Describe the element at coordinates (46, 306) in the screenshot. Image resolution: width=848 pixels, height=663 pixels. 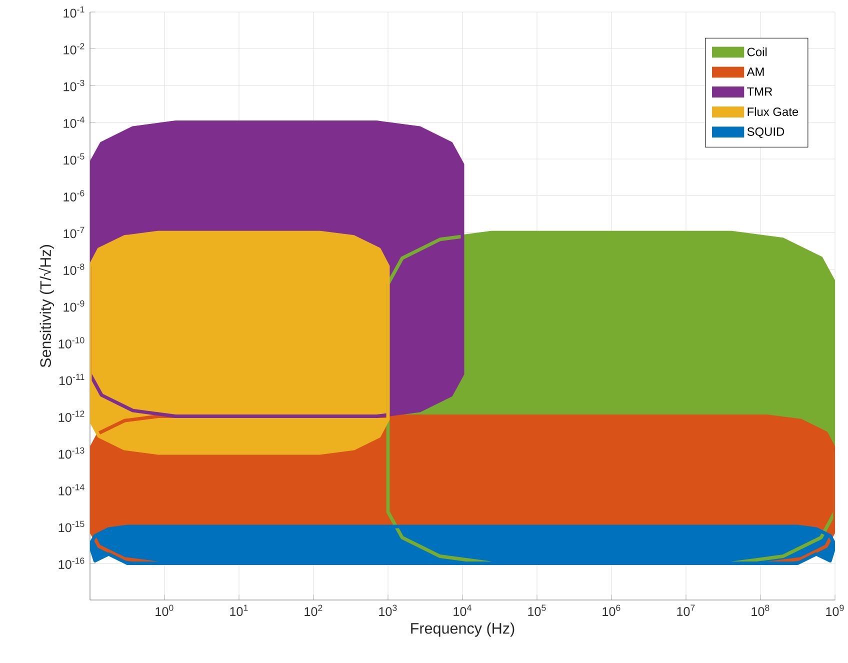
I see `y-axis-title: Sensitivity (T/√Hz)` at that location.